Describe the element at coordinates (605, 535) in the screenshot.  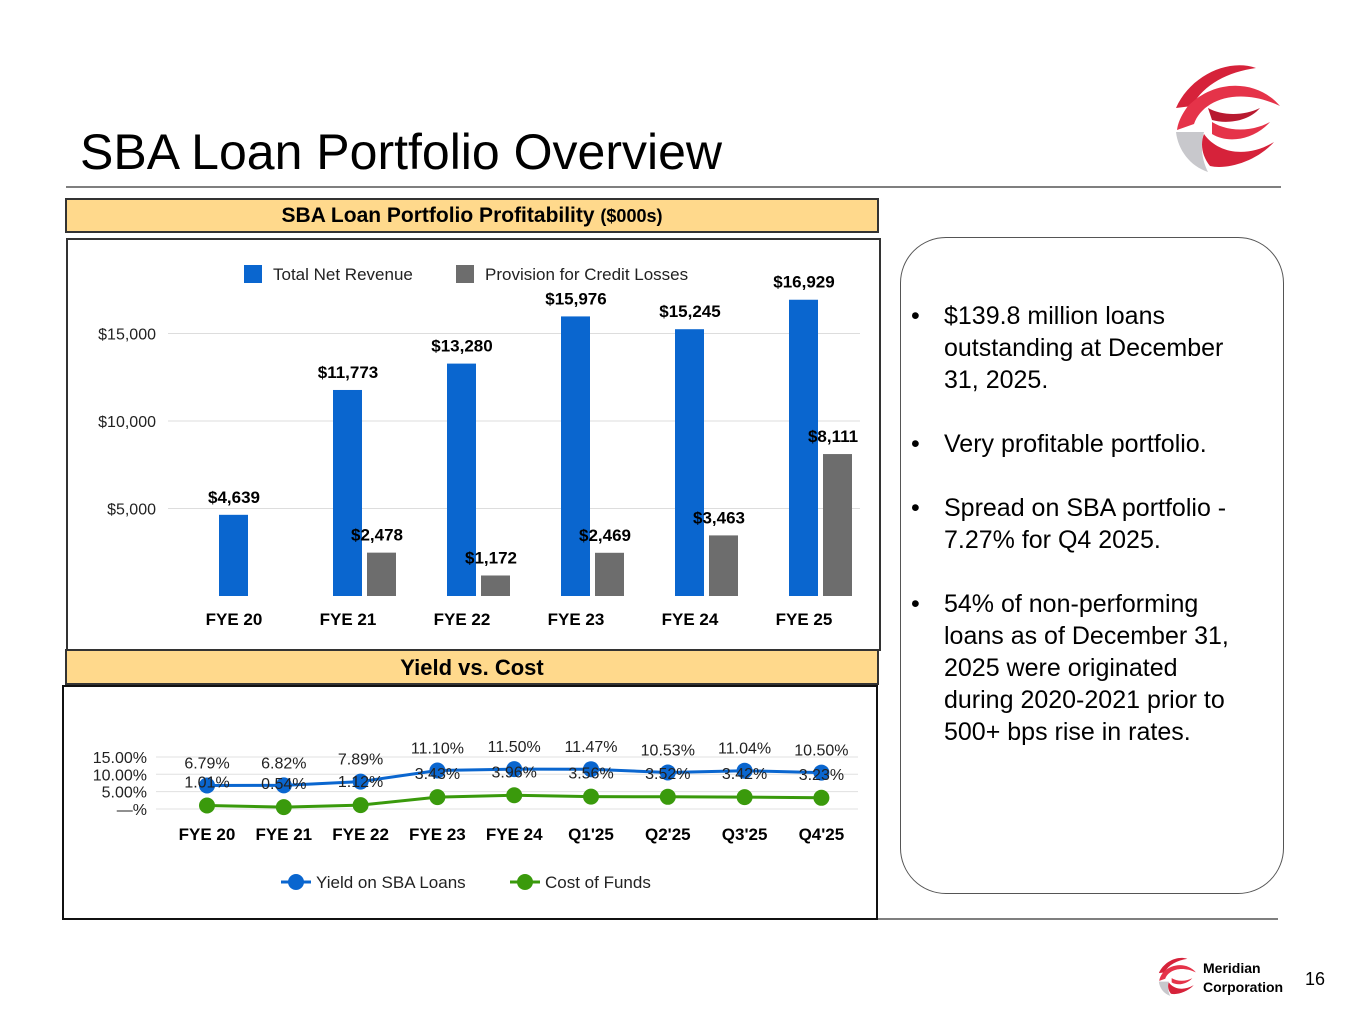
I see `provision-data-label: $2,469` at that location.